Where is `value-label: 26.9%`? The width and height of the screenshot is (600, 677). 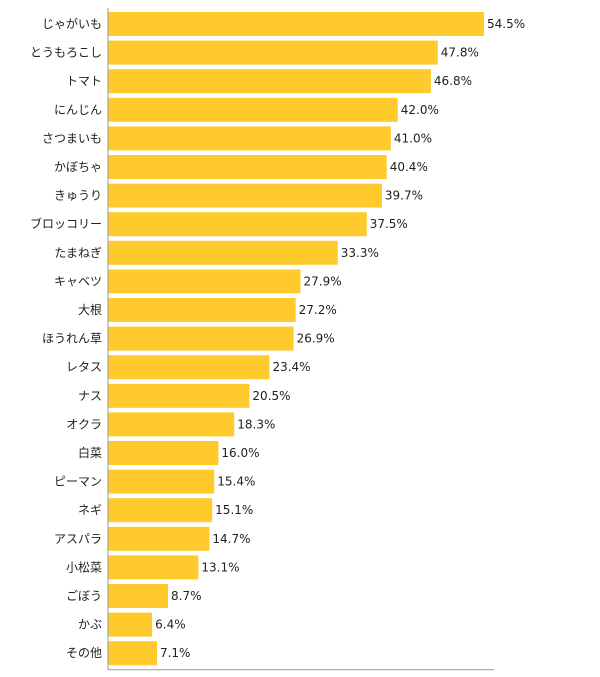 value-label: 26.9% is located at coordinates (316, 339).